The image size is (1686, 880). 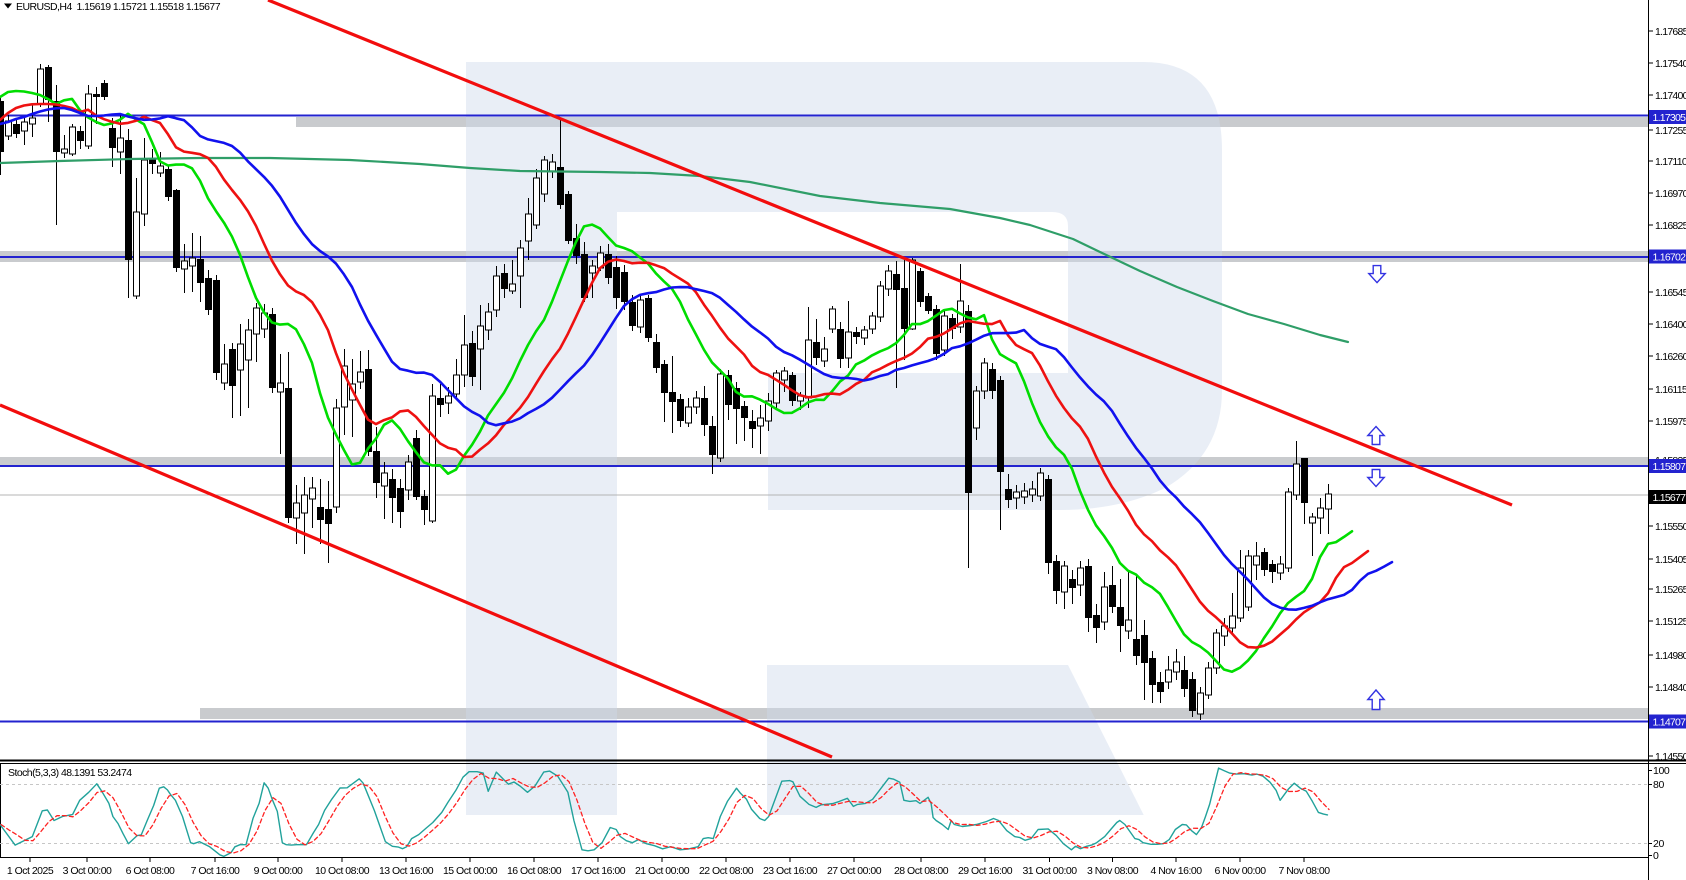 I want to click on svg-text: 1.17110, so click(x=1670, y=162).